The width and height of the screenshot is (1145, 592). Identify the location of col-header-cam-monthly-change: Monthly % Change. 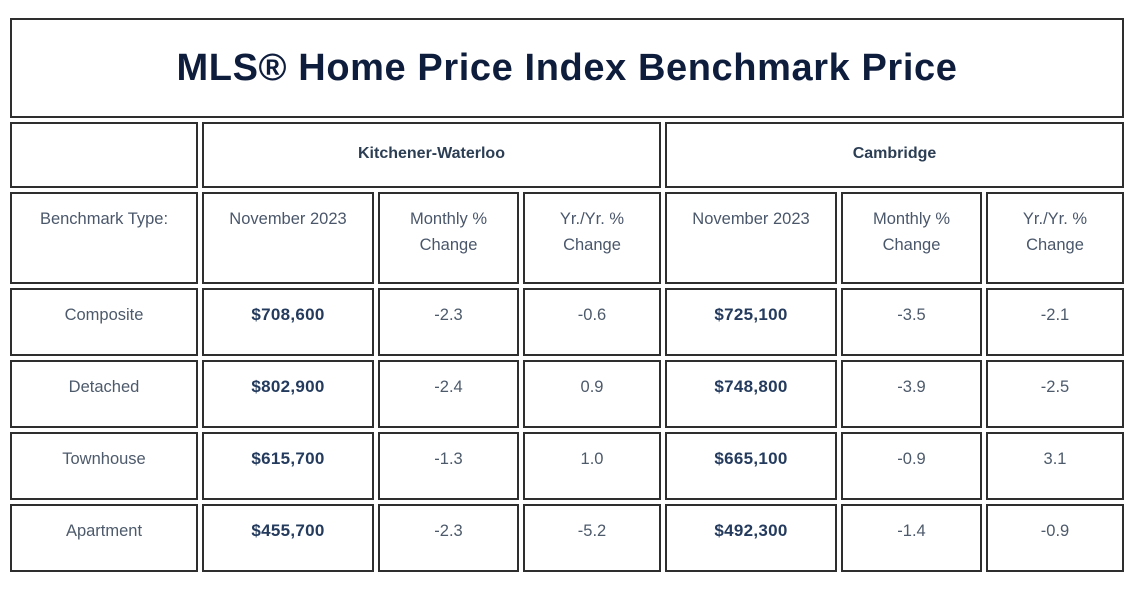
(911, 238).